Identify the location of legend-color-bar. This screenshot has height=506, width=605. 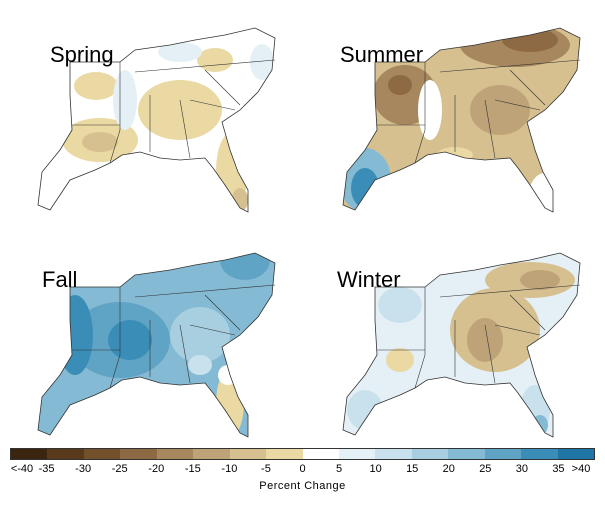
(302, 454).